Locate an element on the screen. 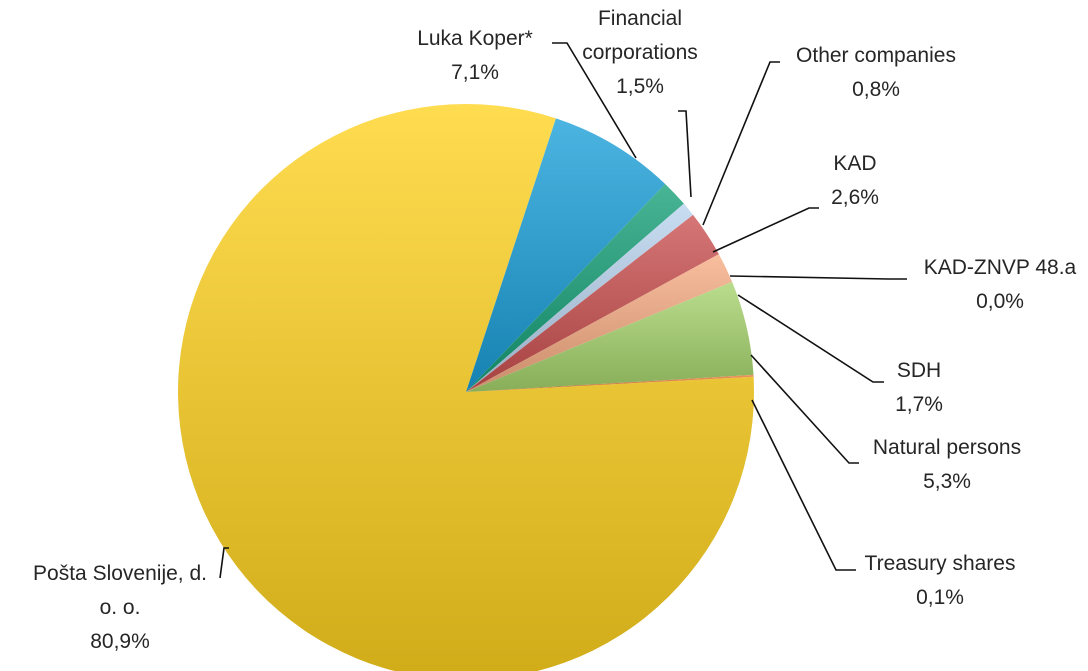 The height and width of the screenshot is (671, 1088). slice-value-label: 0,0% is located at coordinates (1000, 301).